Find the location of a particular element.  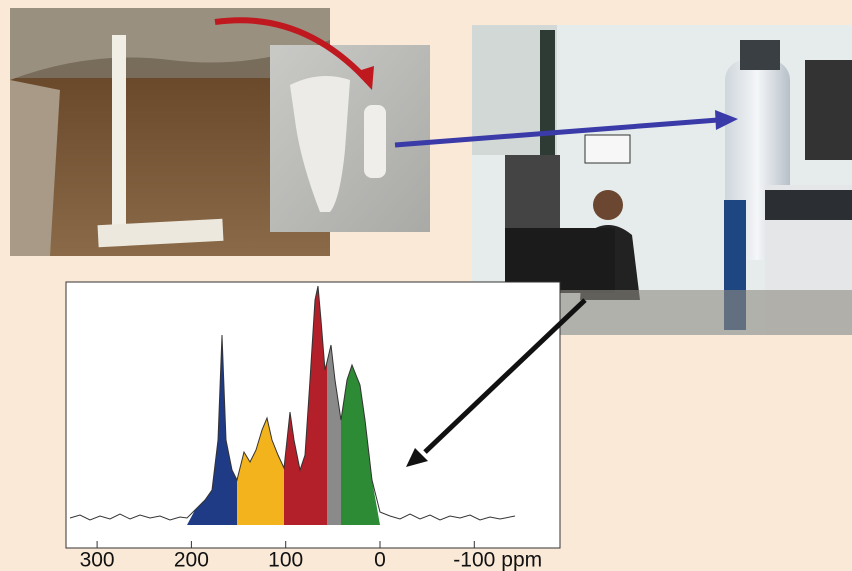

x-tick-label: 100 is located at coordinates (285, 560).